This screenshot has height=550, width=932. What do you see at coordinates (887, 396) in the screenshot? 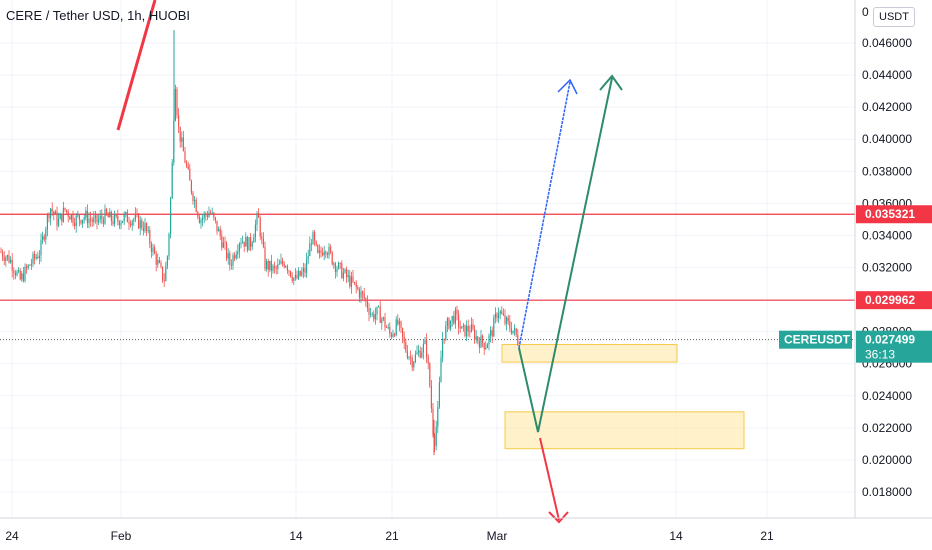
I see `price-axis-tick-label: 0.024000` at bounding box center [887, 396].